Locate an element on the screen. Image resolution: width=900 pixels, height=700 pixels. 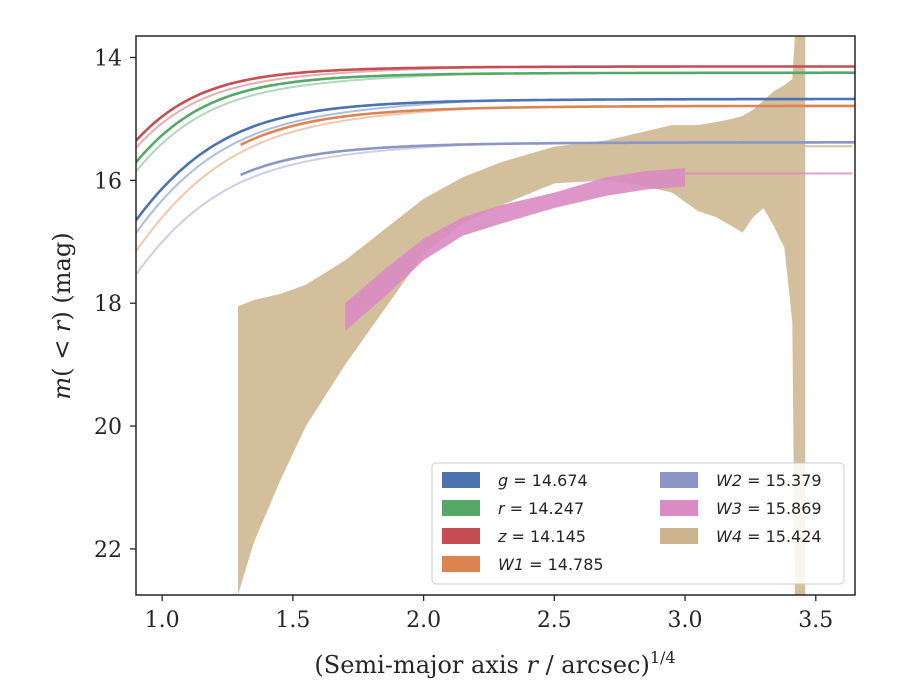
x-tick-label: 2.5 is located at coordinates (554, 620).